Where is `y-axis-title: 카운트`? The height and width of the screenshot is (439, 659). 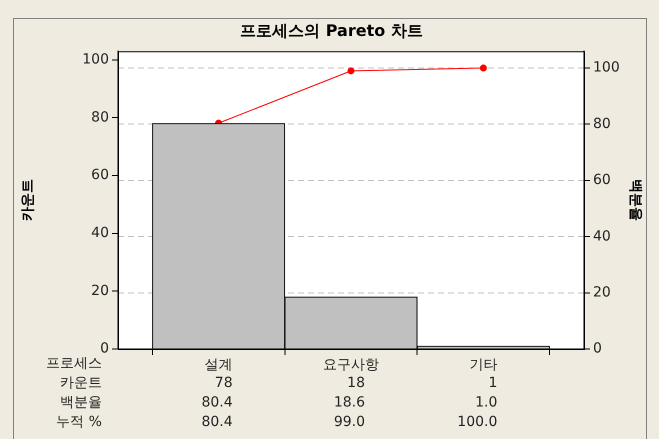 y-axis-title: 카운트 is located at coordinates (28, 200).